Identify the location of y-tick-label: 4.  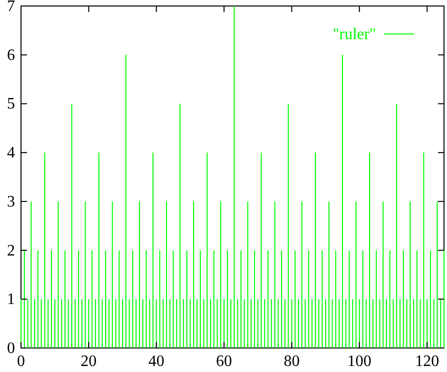
(11, 153).